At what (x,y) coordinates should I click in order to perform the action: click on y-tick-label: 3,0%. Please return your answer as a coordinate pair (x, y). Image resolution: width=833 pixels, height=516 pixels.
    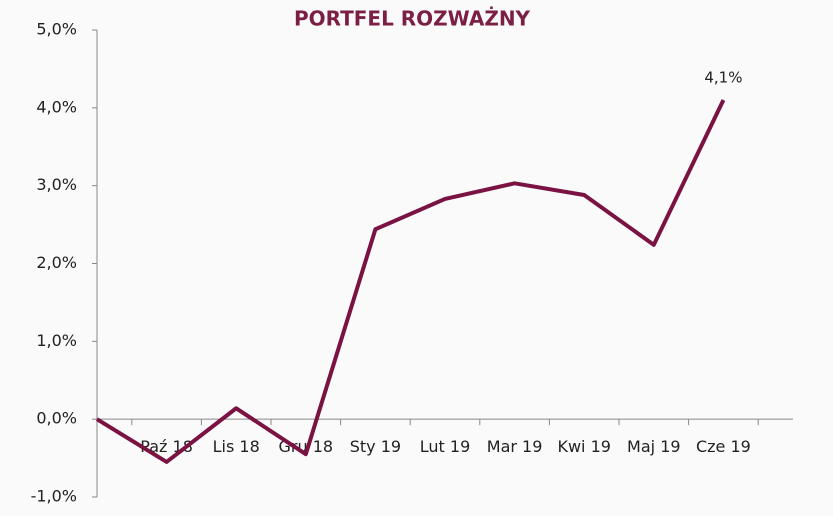
    Looking at the image, I should click on (56, 184).